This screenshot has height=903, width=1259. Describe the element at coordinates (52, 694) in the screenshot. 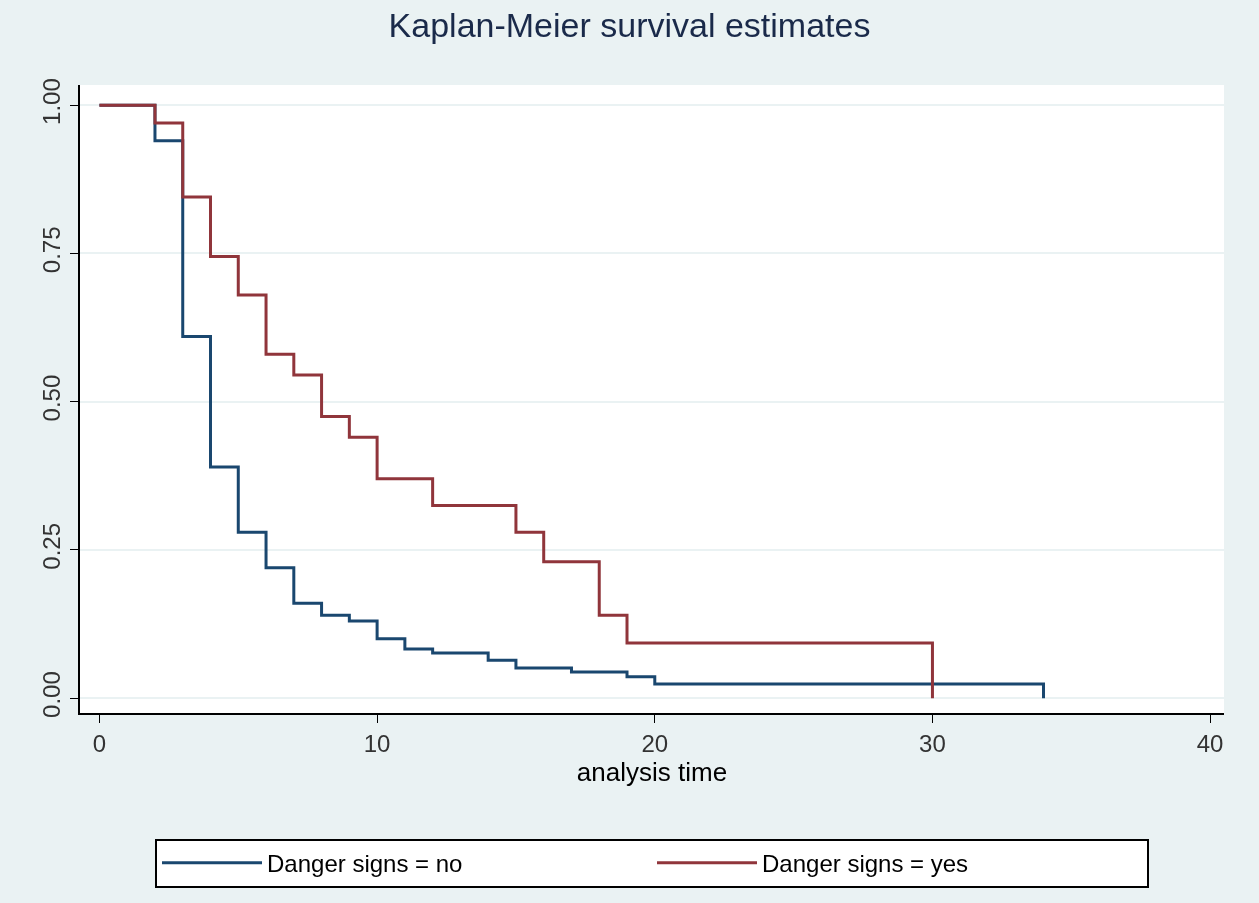

I see `y-tick-label: 0.00` at that location.